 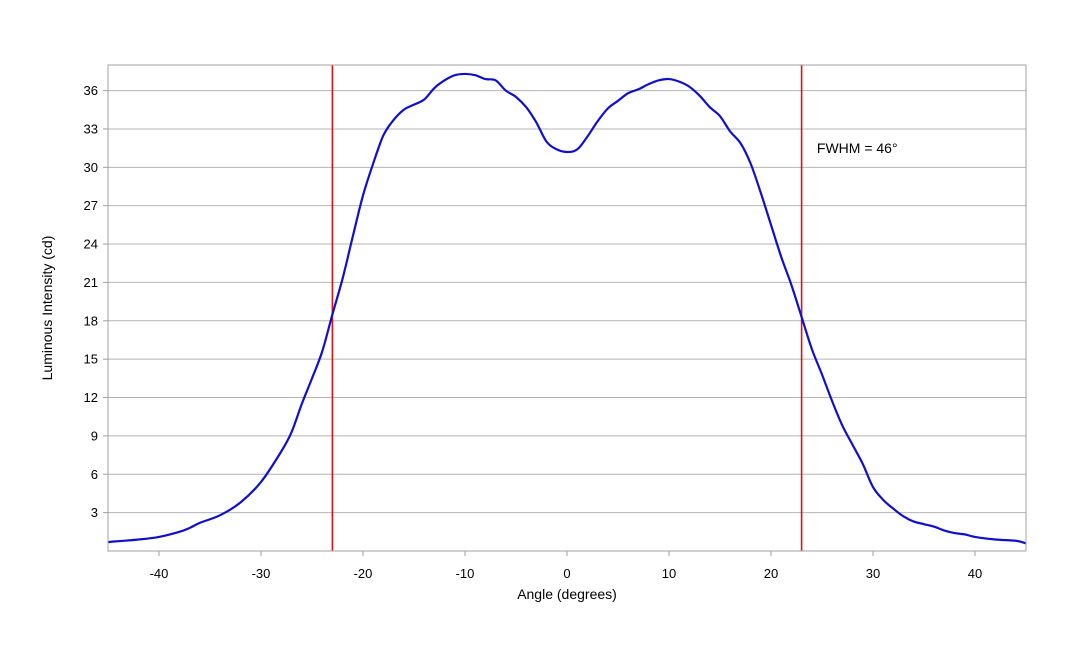 What do you see at coordinates (91, 282) in the screenshot?
I see `y-tick-label: 21` at bounding box center [91, 282].